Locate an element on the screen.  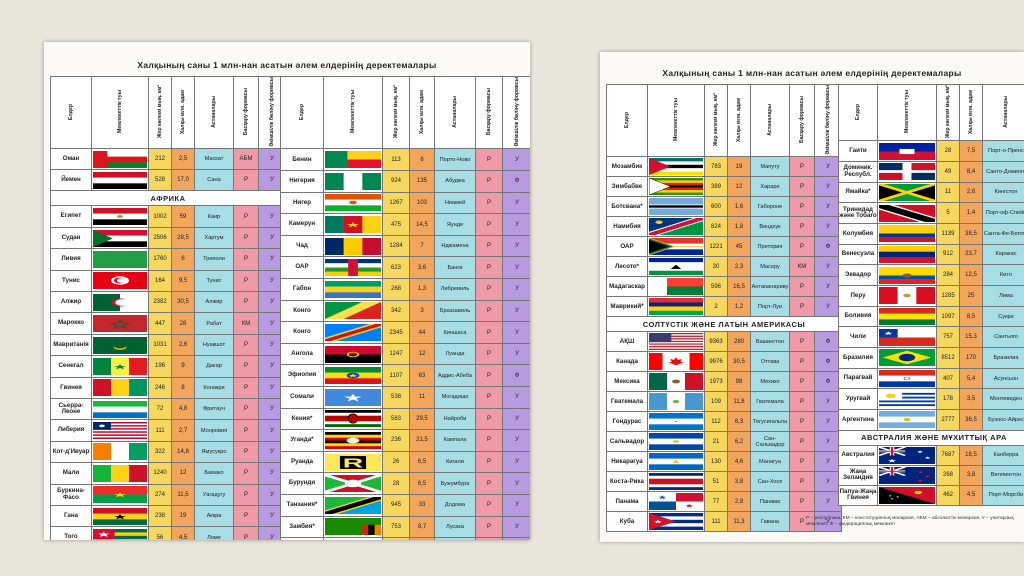
cell-area: 753 is located at coordinates (396, 527).